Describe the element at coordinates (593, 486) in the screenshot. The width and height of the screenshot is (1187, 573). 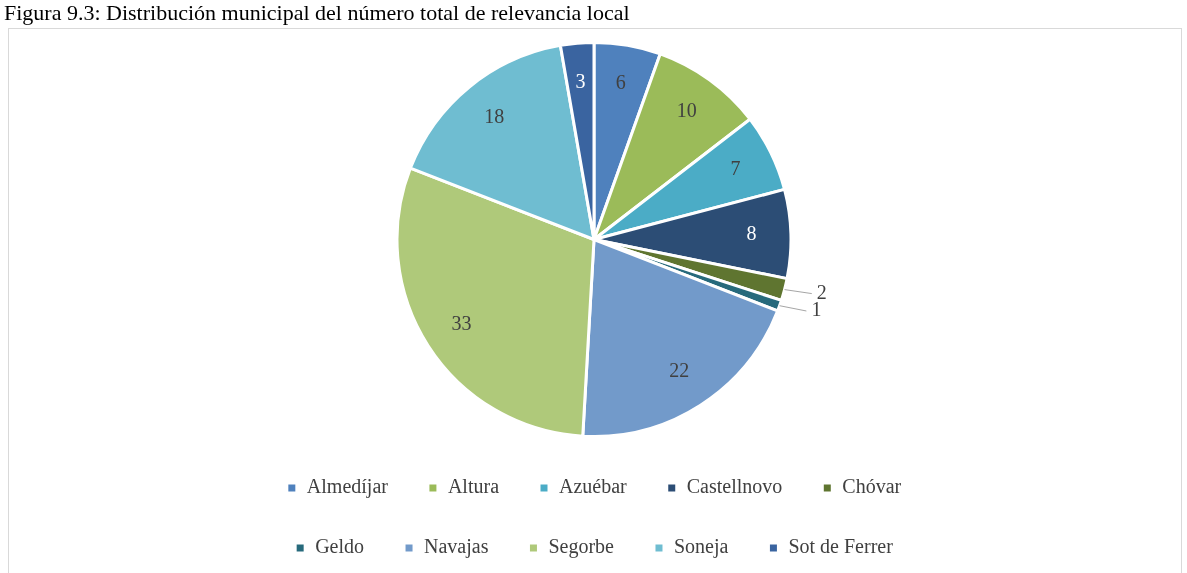
I see `legend-label: Azuébar` at that location.